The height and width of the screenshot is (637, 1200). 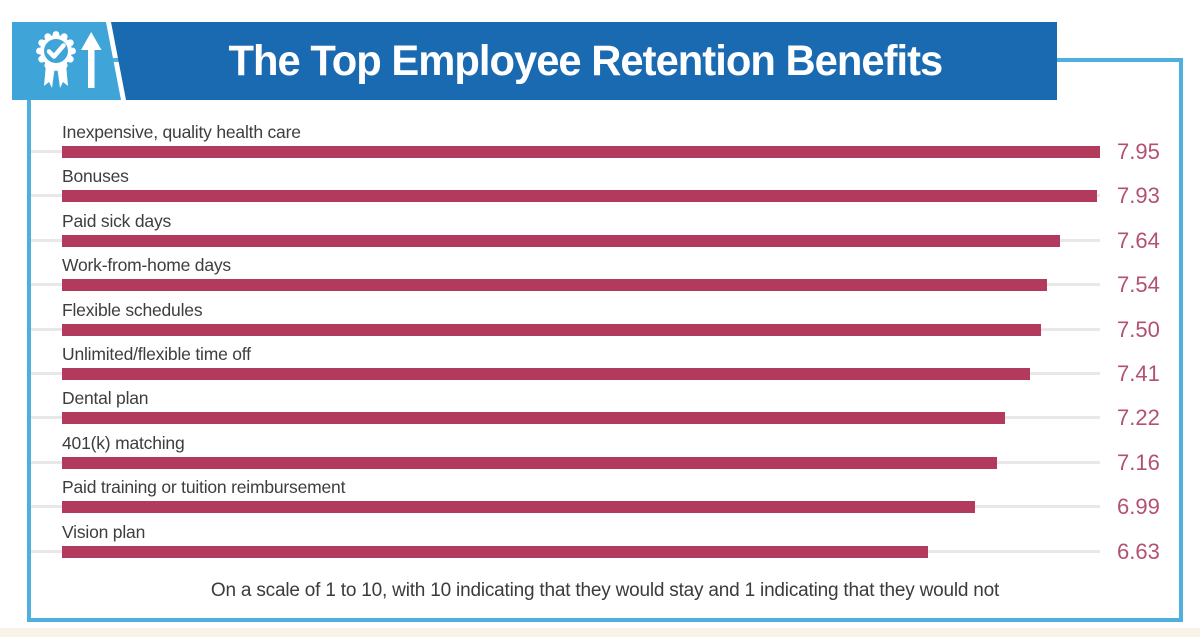 What do you see at coordinates (146, 265) in the screenshot?
I see `benefit-label: Work-from-home days` at bounding box center [146, 265].